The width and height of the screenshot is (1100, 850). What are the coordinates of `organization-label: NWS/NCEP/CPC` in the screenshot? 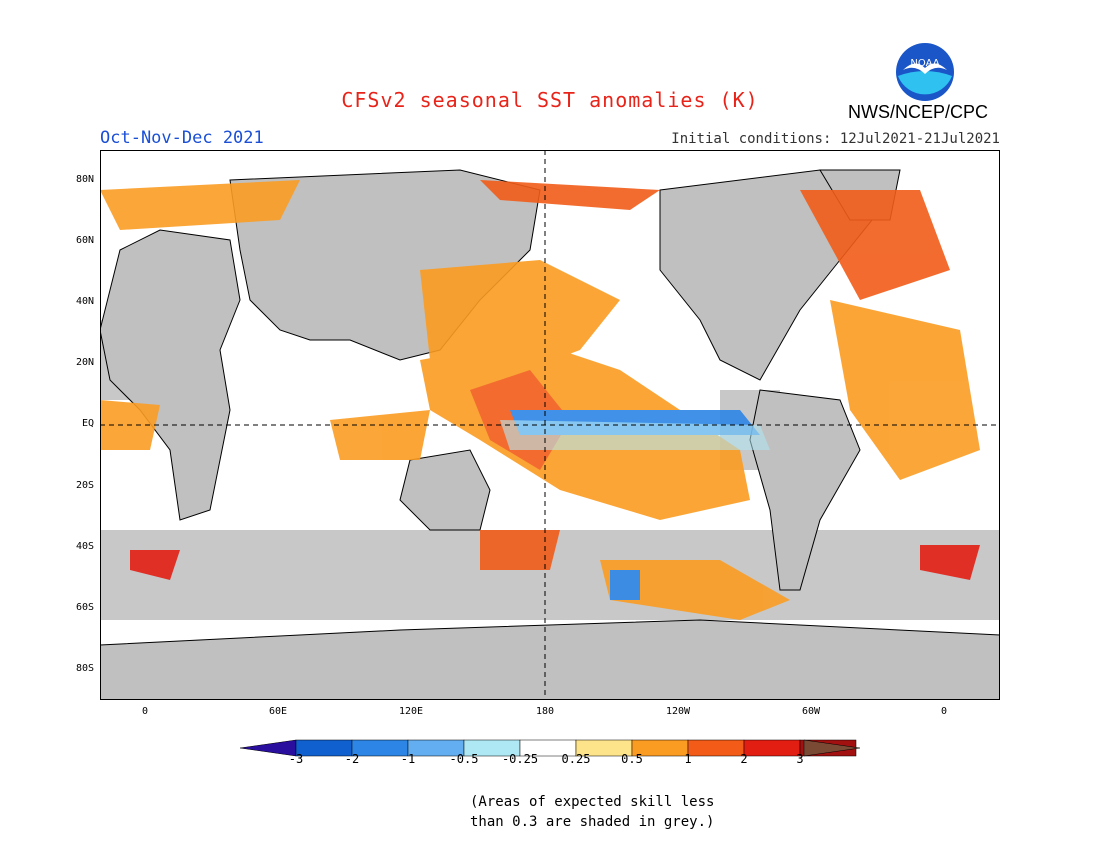 It's located at (918, 112).